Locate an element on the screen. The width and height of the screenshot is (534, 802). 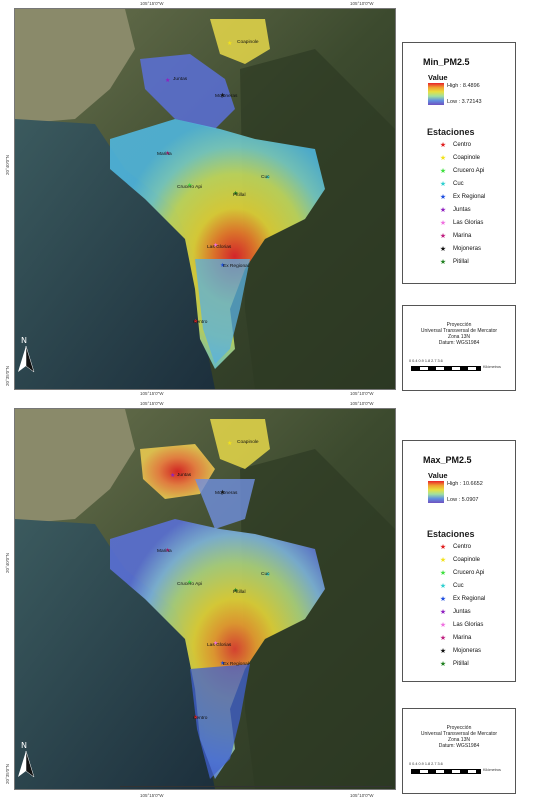
station-row-centro: ★ Centro is located at coordinates (455, 547).